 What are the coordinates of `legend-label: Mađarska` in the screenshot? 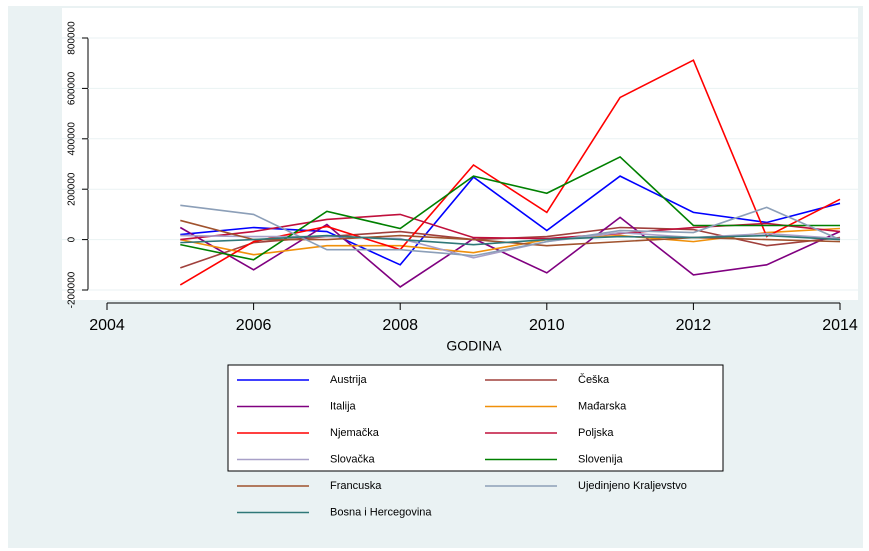 It's located at (602, 406).